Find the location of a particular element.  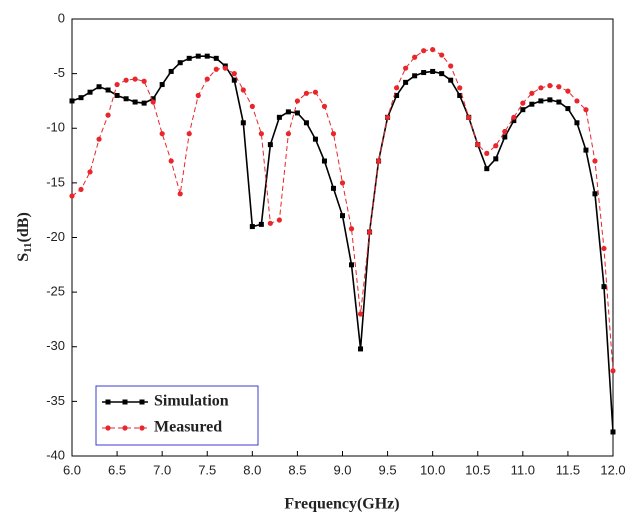

x-tick-label: 8.5 is located at coordinates (297, 469).